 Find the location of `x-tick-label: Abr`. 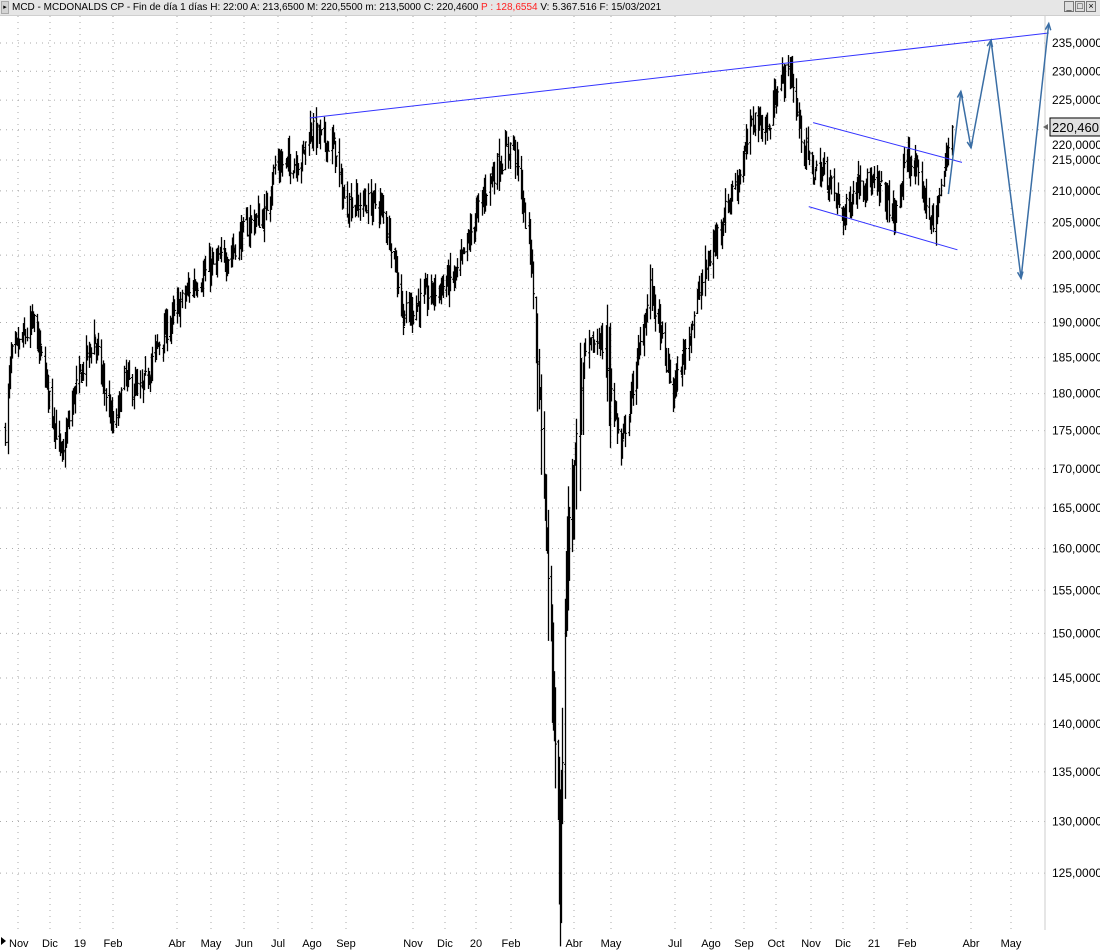

x-tick-label: Abr is located at coordinates (970, 944).